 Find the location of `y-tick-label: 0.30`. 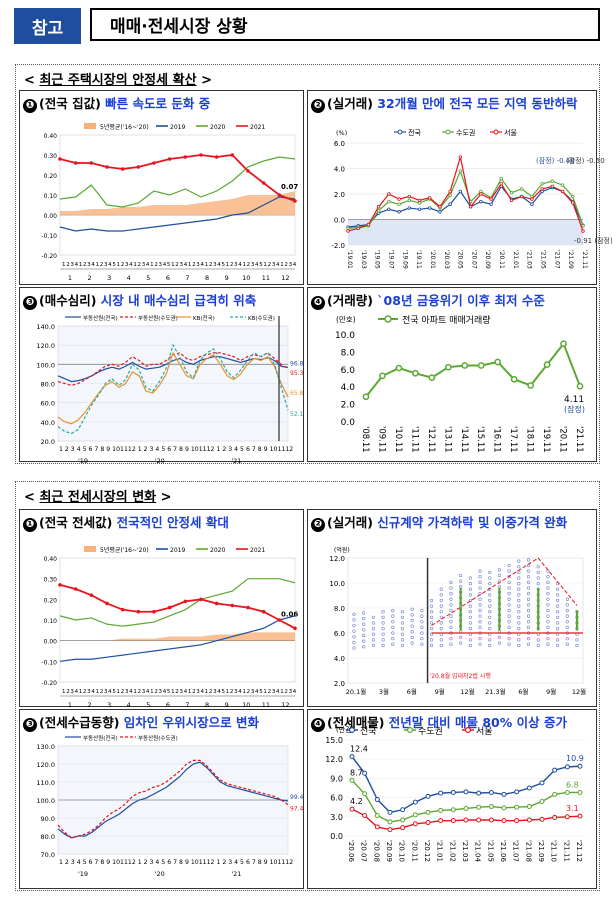

y-tick-label: 0.30 is located at coordinates (51, 156).